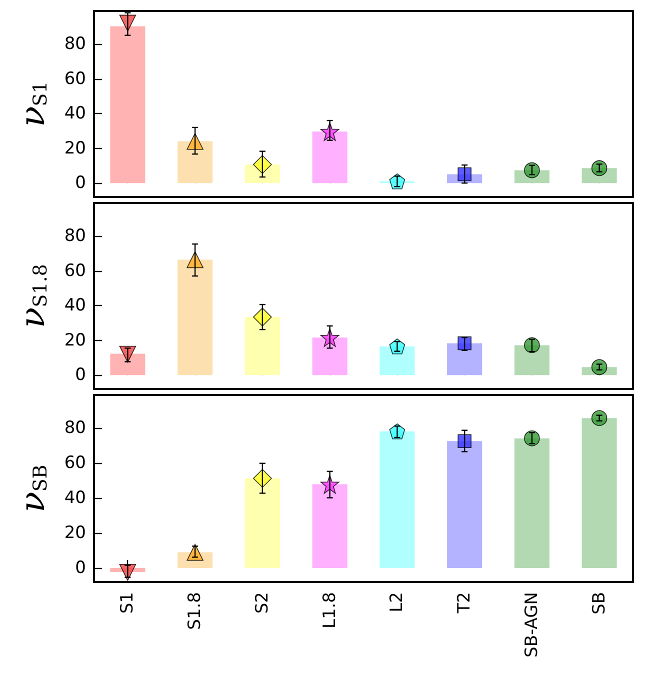 This screenshot has height=673, width=646. What do you see at coordinates (128, 603) in the screenshot?
I see `x-tick-label: S1` at bounding box center [128, 603].